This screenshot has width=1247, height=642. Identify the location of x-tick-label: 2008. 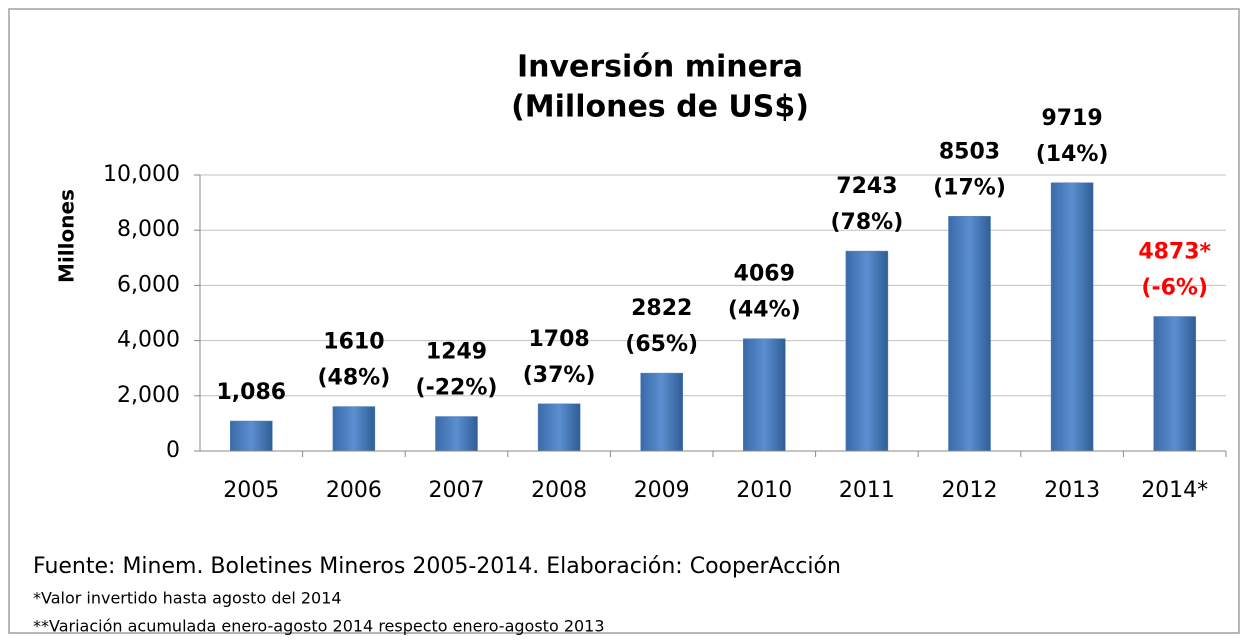
(559, 490).